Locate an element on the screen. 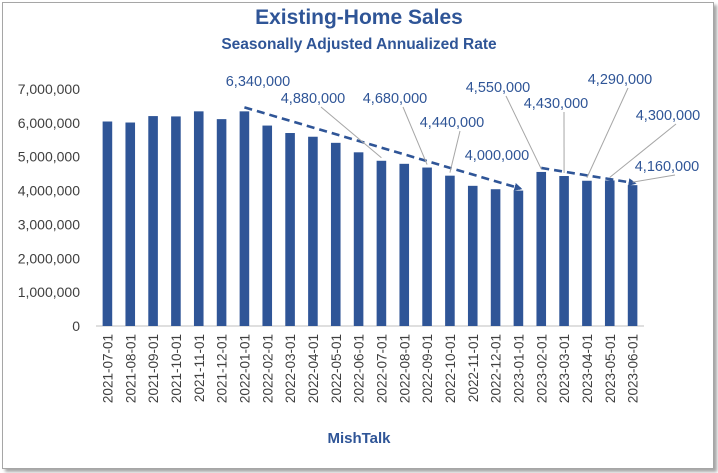  data-label: 6,340,000 is located at coordinates (258, 82).